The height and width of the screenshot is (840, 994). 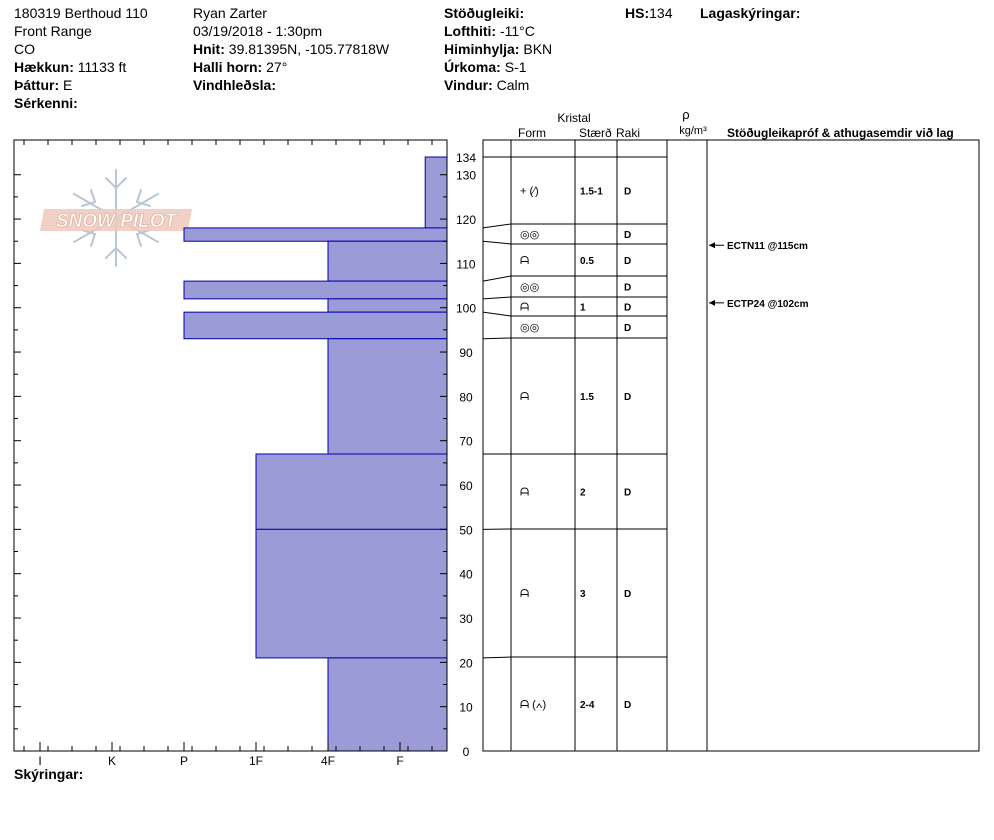 I want to click on features-label: Sérkenni:, so click(x=46, y=103).